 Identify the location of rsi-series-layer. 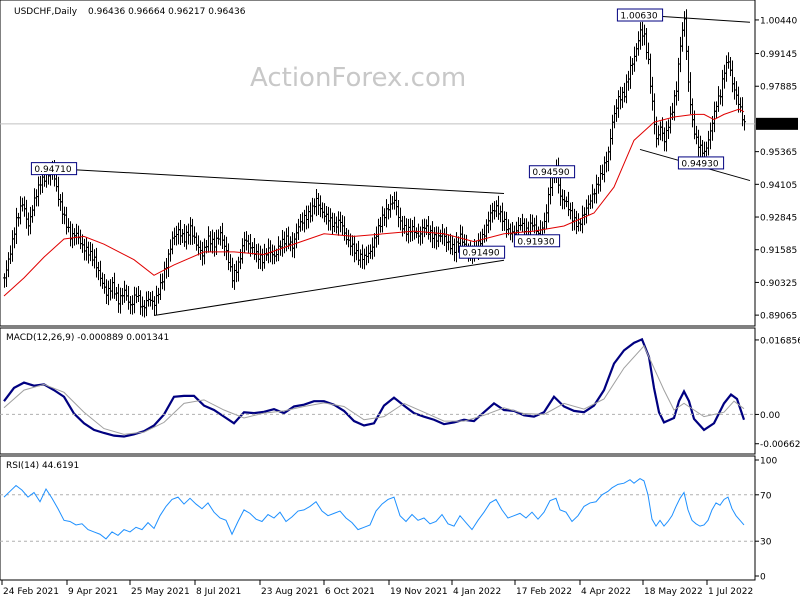
(377, 509).